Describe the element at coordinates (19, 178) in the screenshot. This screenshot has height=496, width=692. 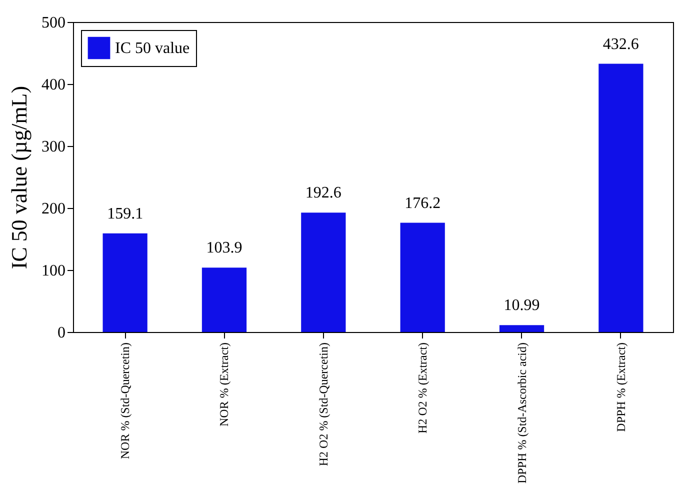
I see `y-axis-title: IC 50 value (µg/mL)` at that location.